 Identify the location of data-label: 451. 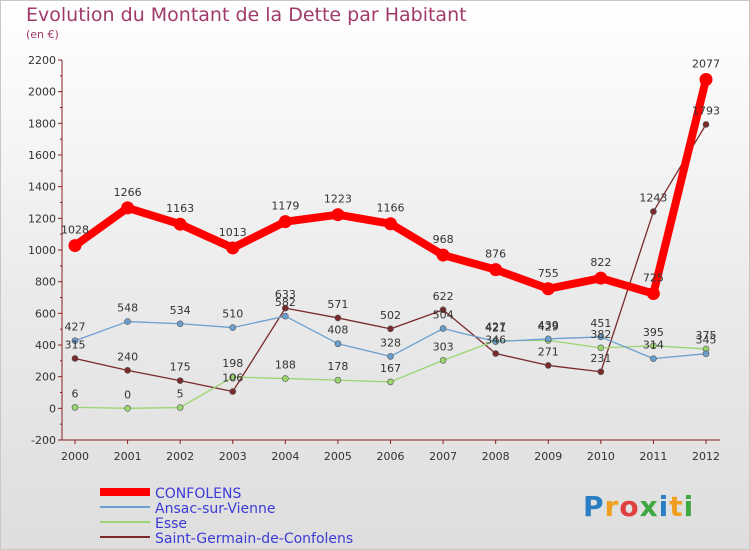
(600, 323).